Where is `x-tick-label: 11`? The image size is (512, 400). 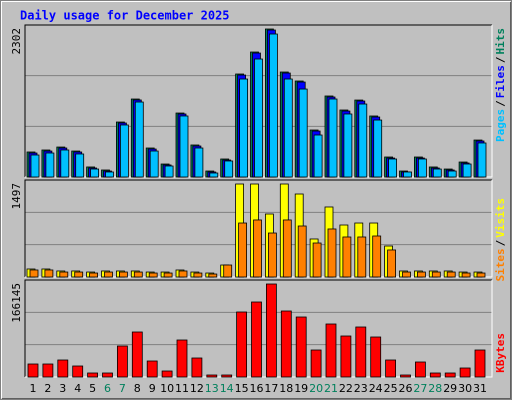
x-tick-label: 11 is located at coordinates (182, 388).